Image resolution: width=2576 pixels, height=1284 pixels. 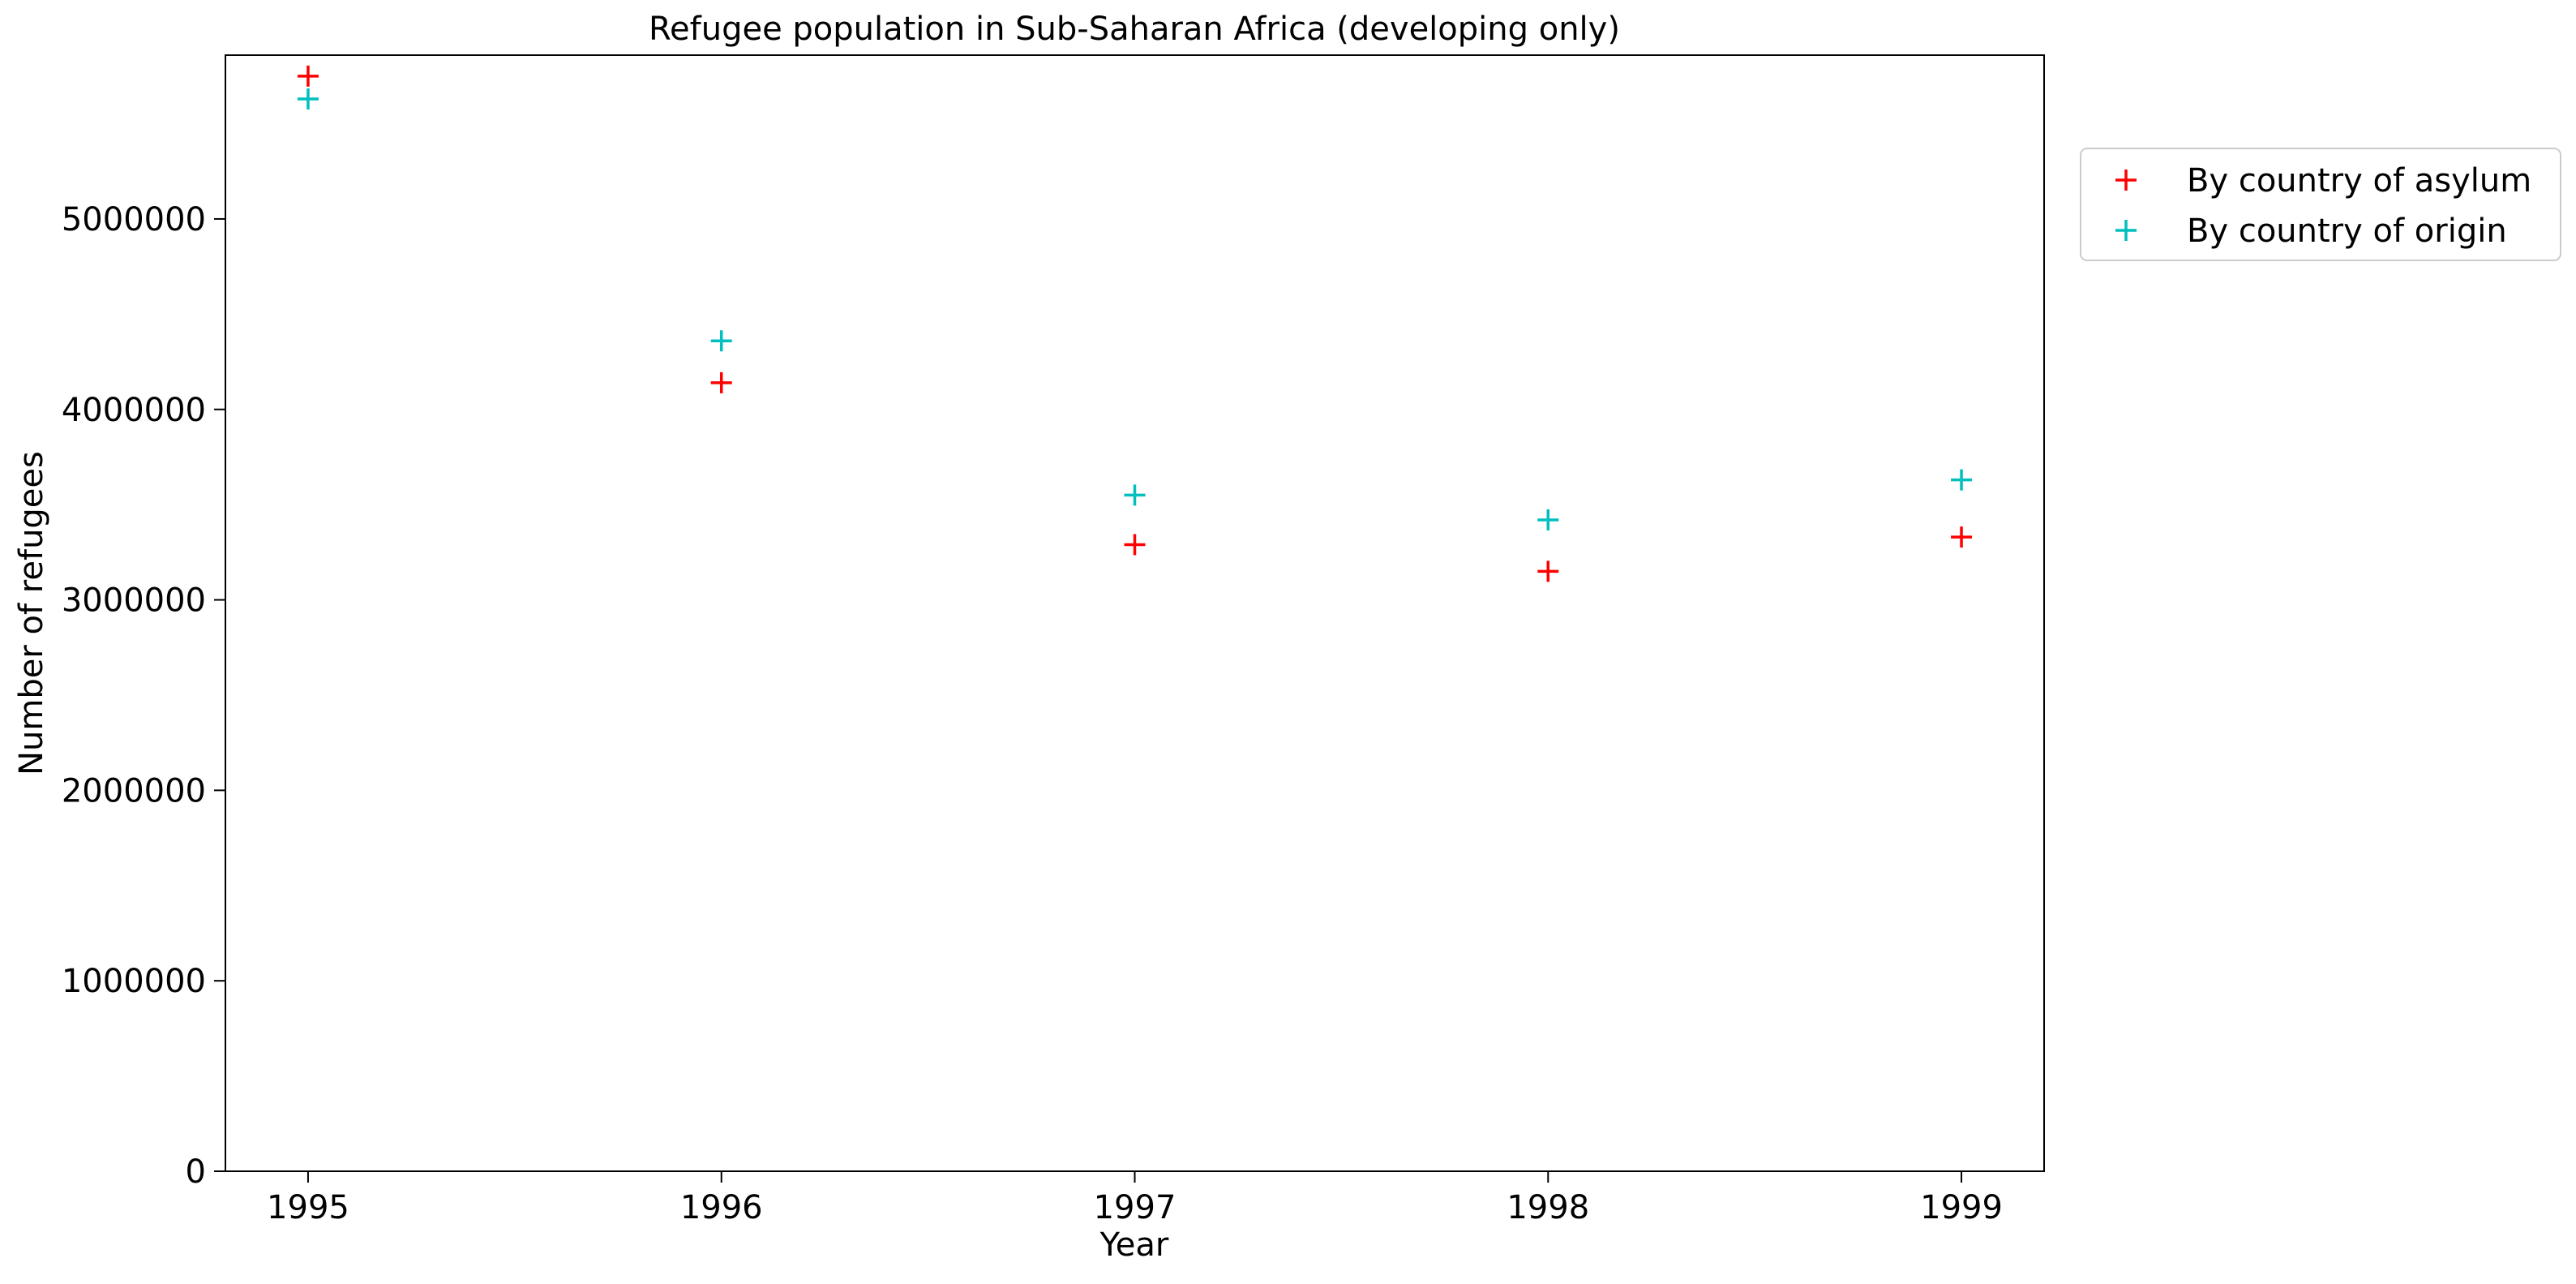 What do you see at coordinates (134, 601) in the screenshot?
I see `y-tick-label: 3000000` at bounding box center [134, 601].